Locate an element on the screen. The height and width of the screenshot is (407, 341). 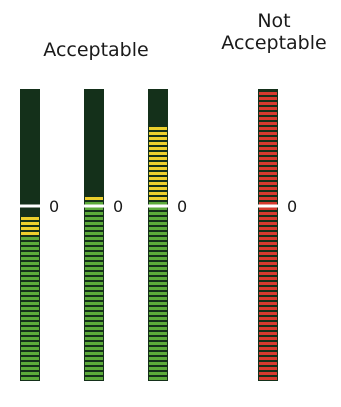
acceptable-label: Acceptable is located at coordinates (96, 50).